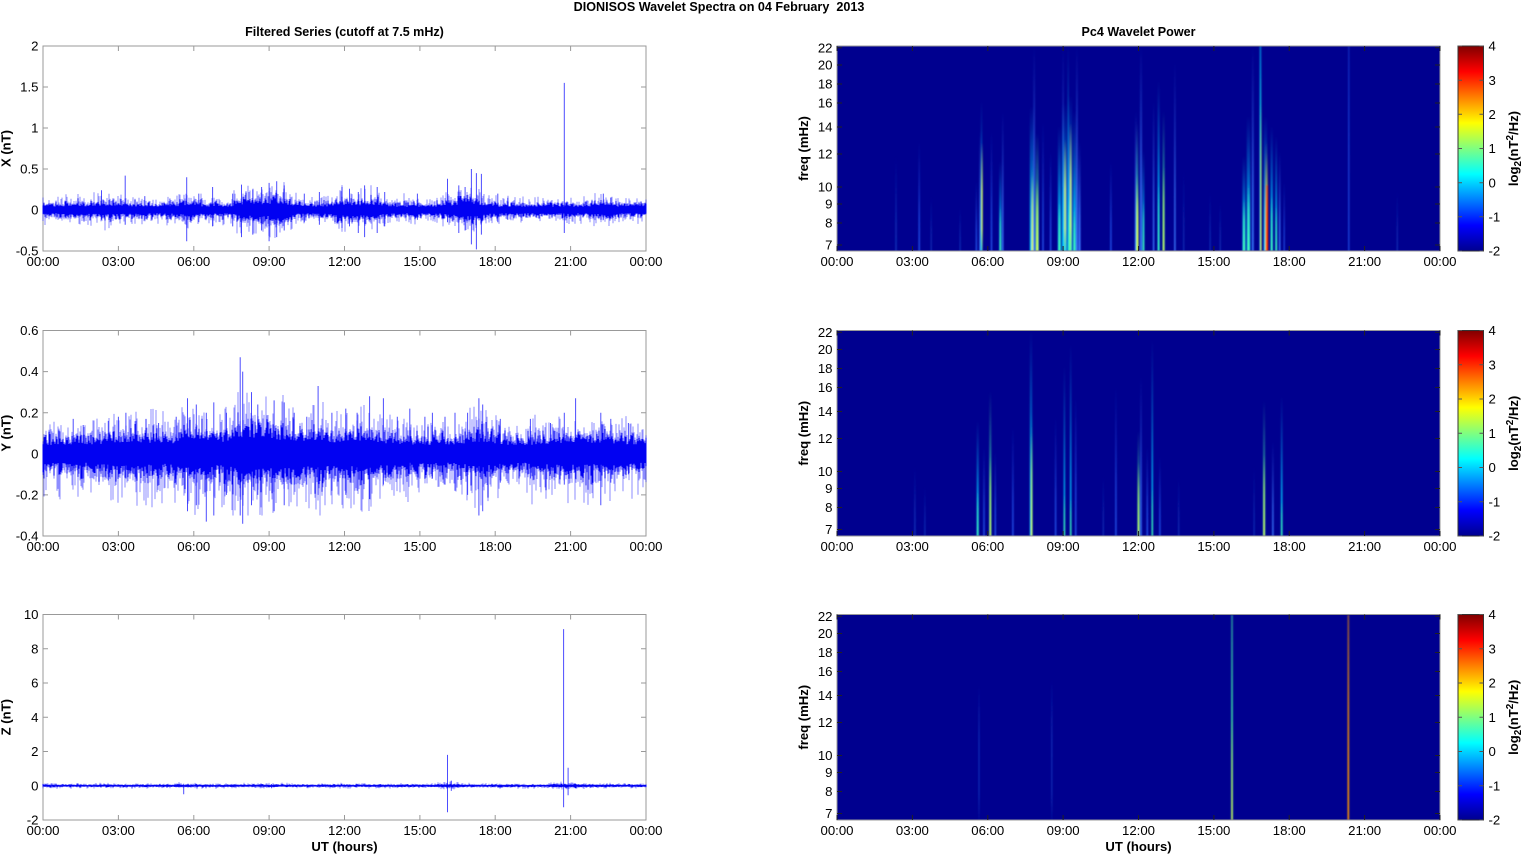 The image size is (1525, 854). I want to click on svg-text: 14, so click(825, 411).